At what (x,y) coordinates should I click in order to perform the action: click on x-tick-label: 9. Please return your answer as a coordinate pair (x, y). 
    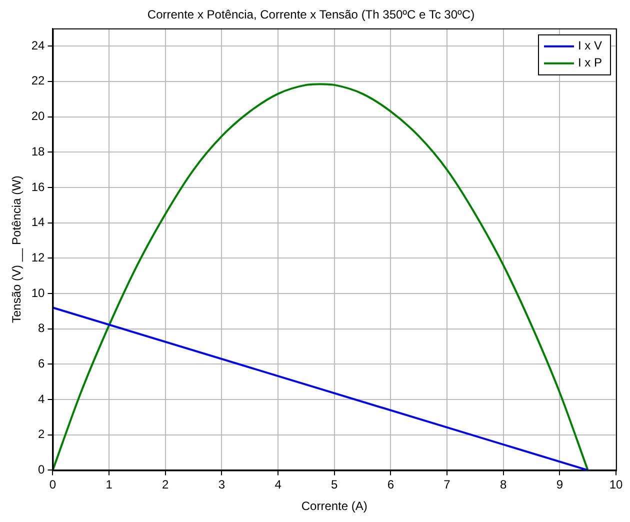
    Looking at the image, I should click on (560, 485).